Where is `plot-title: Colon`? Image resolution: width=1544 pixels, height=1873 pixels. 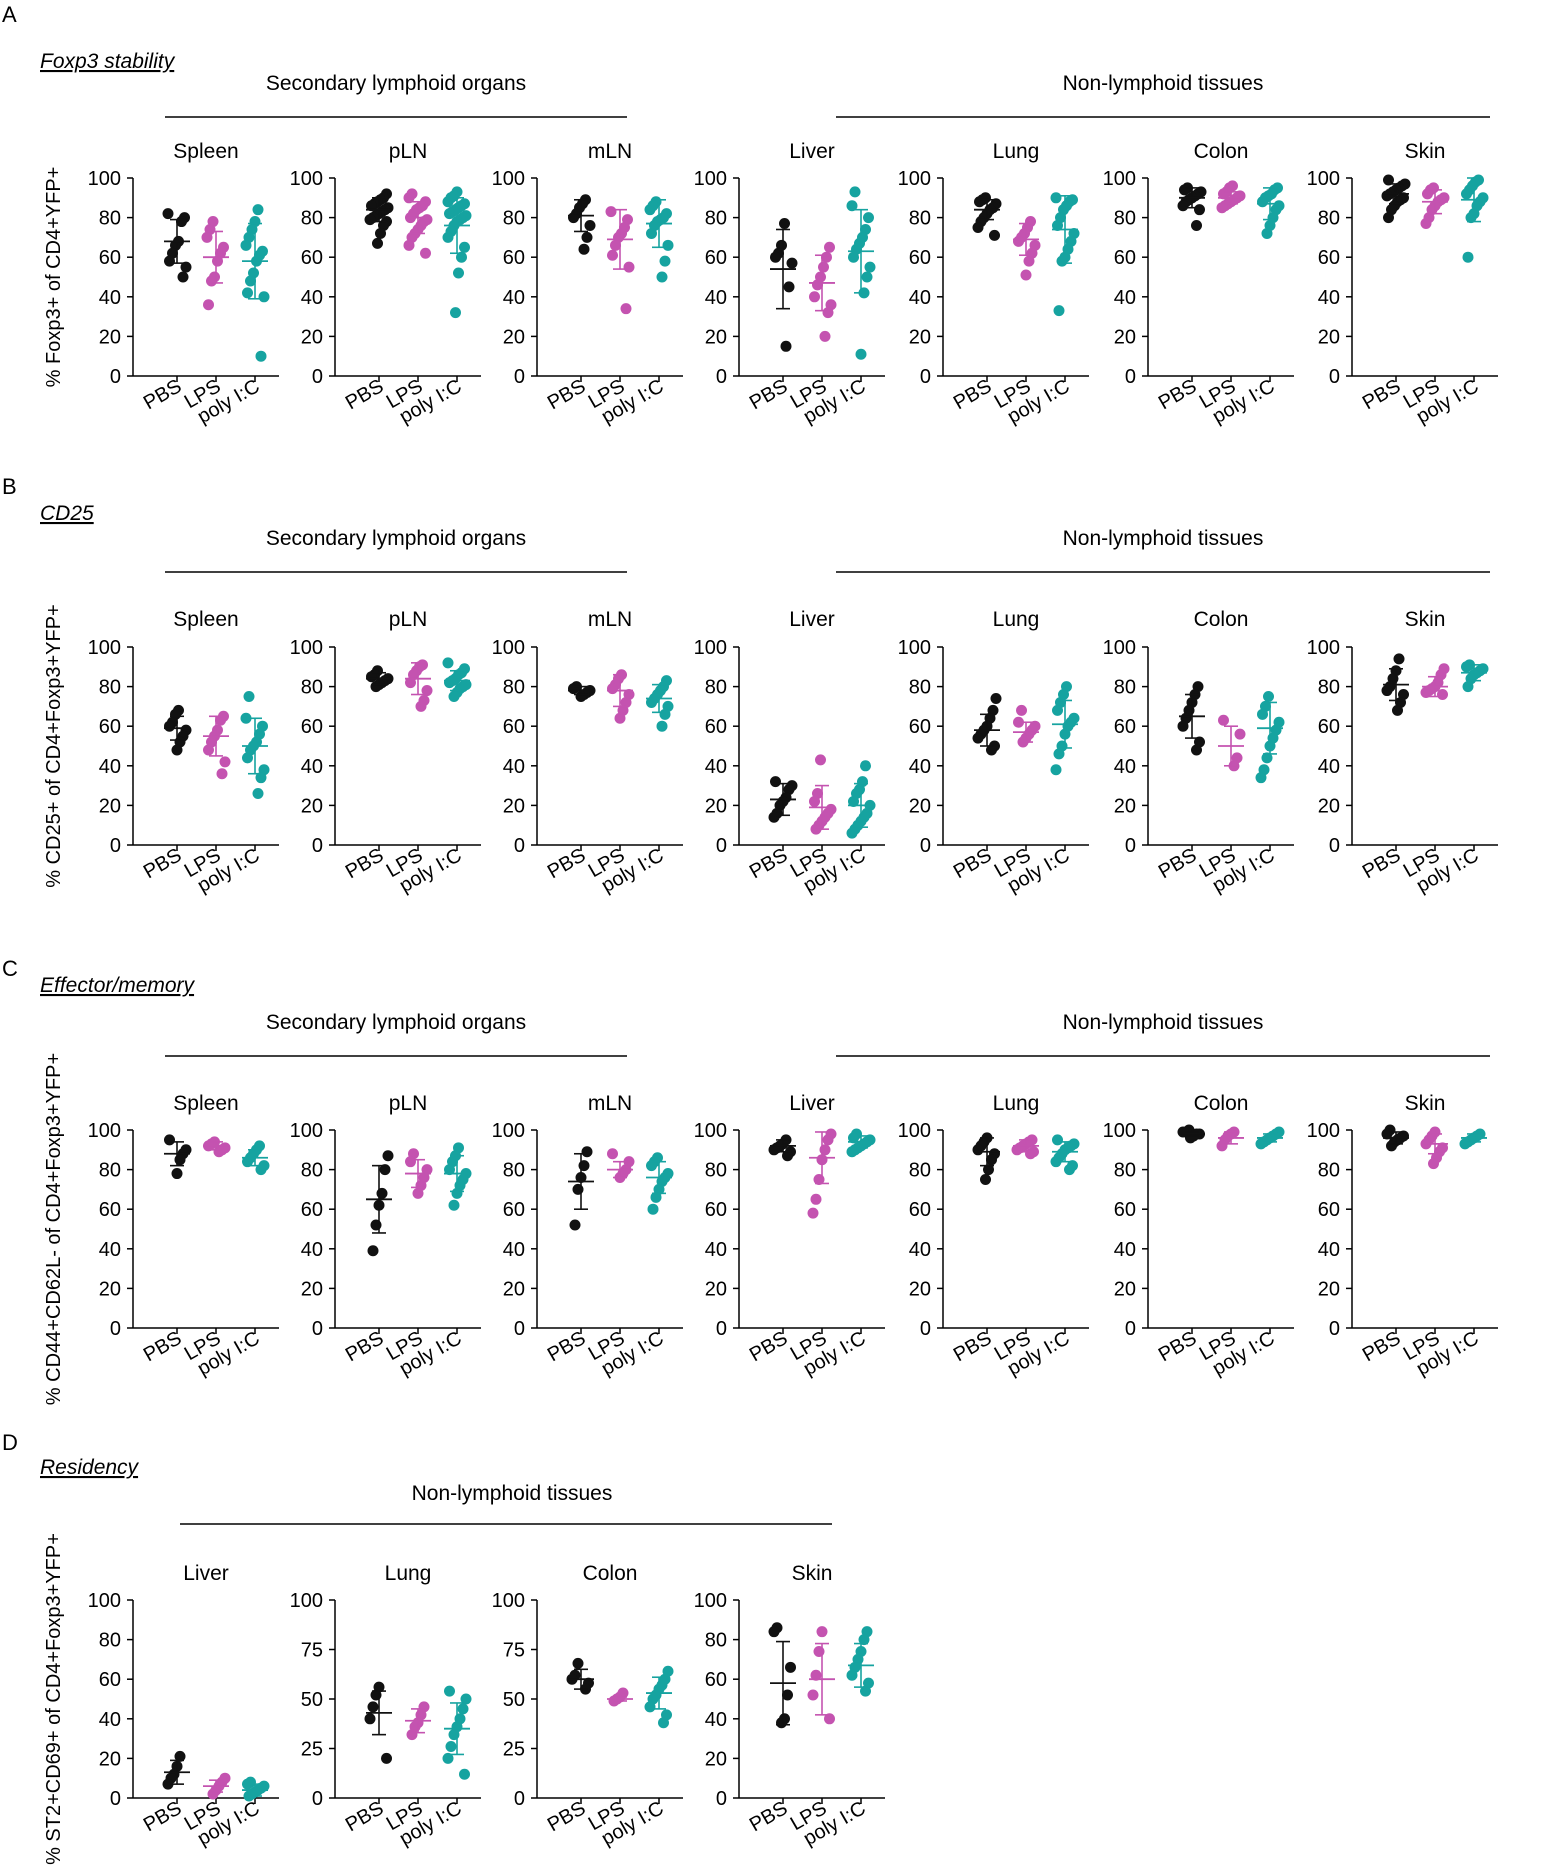 plot-title: Colon is located at coordinates (610, 1573).